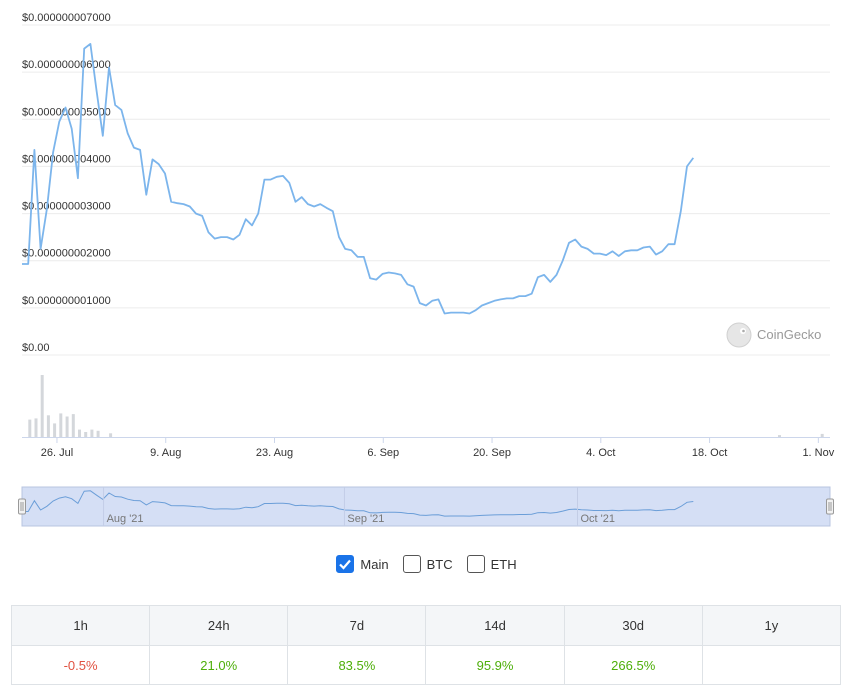  What do you see at coordinates (358, 503) in the screenshot?
I see `navigator-series-line` at bounding box center [358, 503].